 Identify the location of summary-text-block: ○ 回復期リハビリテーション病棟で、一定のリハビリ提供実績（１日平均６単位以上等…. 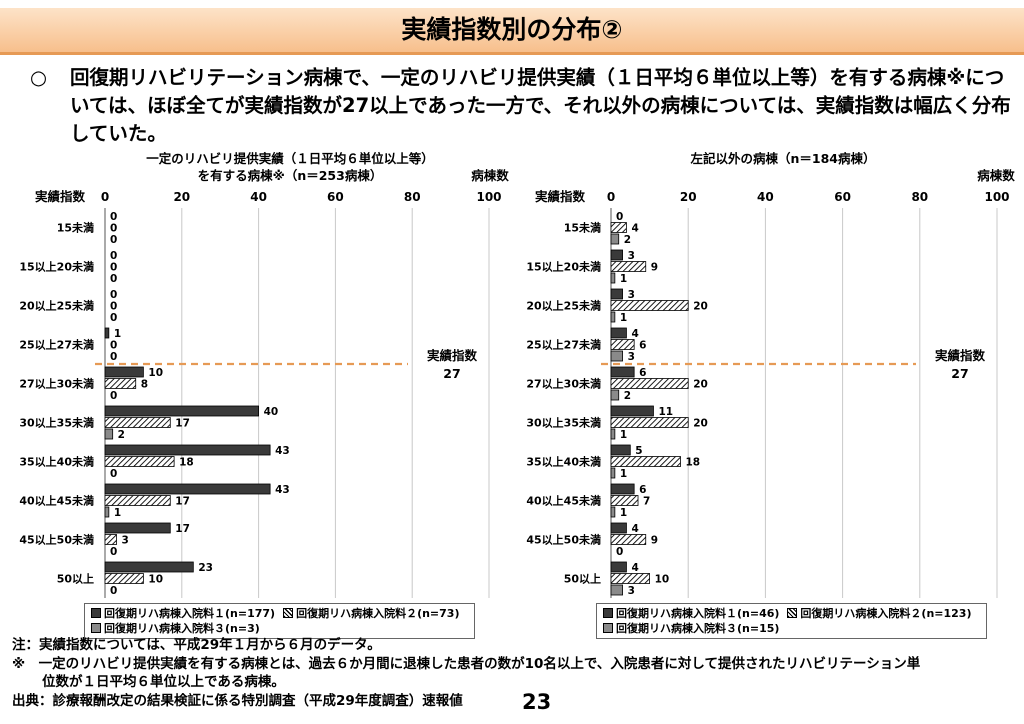
(517, 106).